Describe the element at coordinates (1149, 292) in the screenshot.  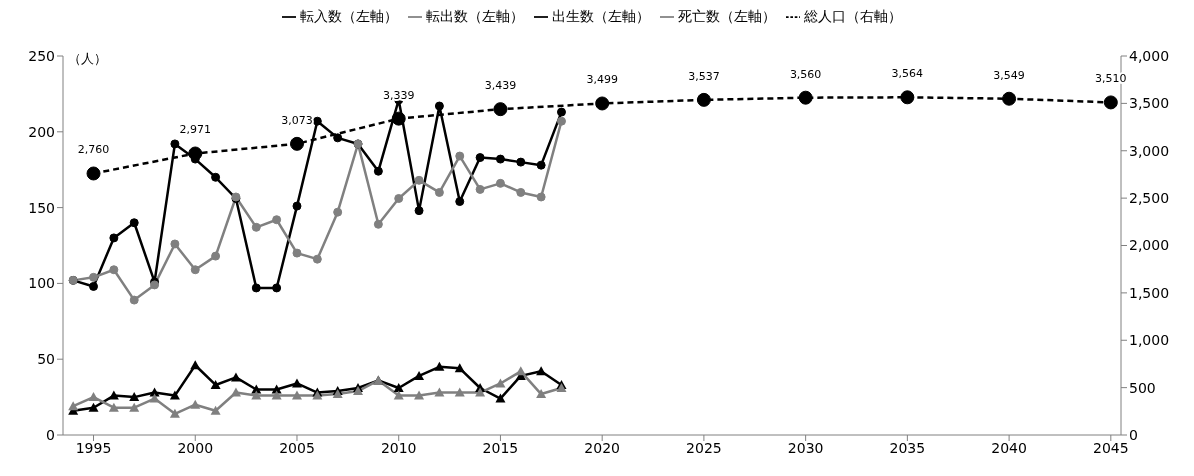
I see `y2-tick-label: 1,500` at that location.